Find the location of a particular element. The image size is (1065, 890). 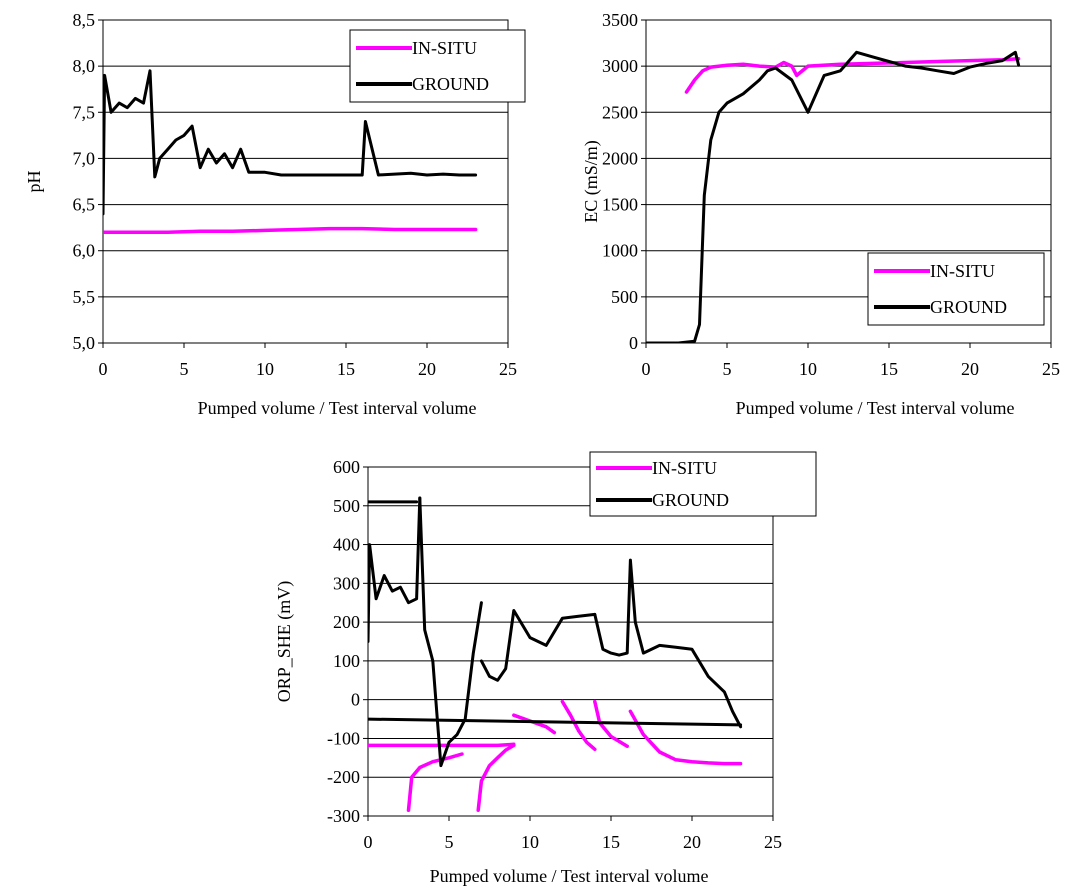

y-tick-label: 400 is located at coordinates (346, 545).